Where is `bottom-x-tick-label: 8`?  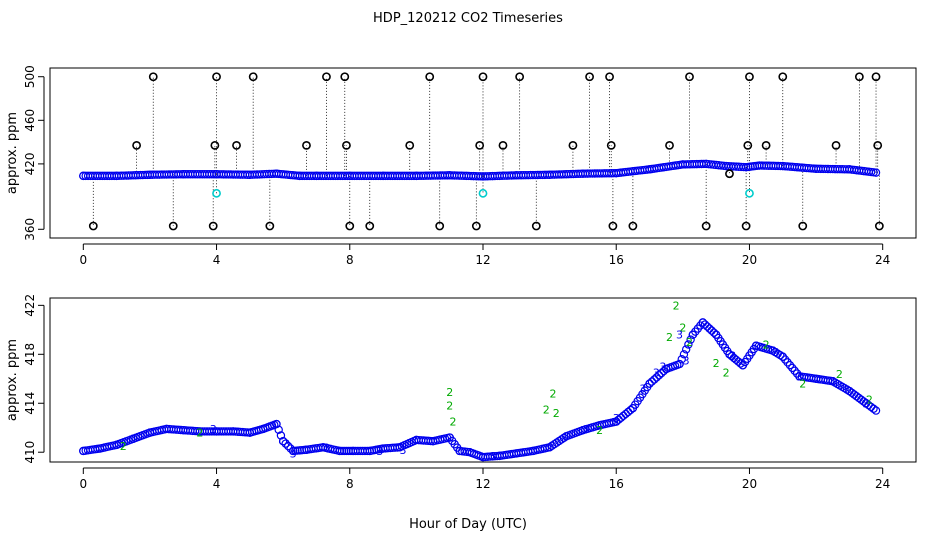 bottom-x-tick-label: 8 is located at coordinates (350, 484).